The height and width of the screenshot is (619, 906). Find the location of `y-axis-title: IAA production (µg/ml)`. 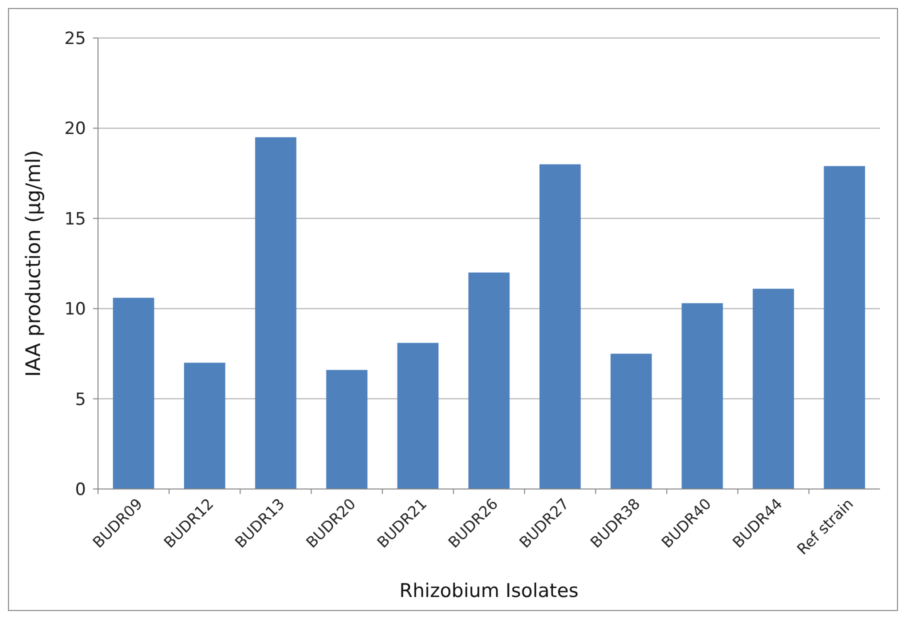

y-axis-title: IAA production (µg/ml) is located at coordinates (33, 263).